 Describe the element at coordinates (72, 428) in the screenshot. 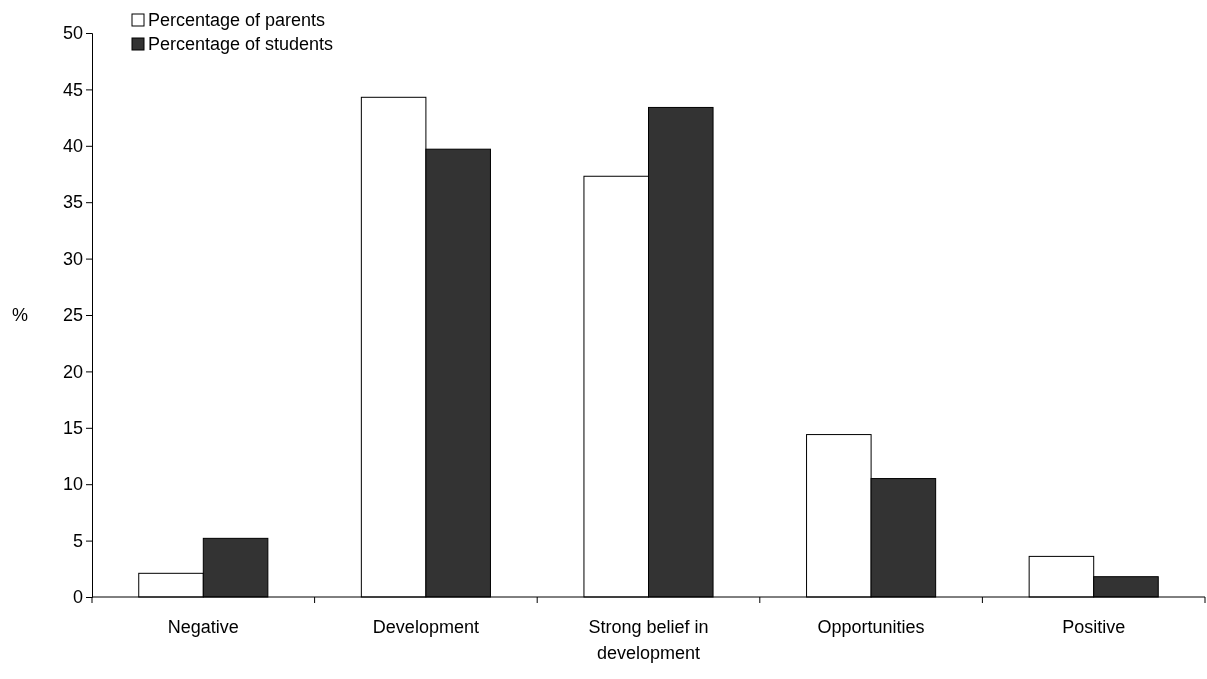

I see `y-tick-label: 15` at that location.